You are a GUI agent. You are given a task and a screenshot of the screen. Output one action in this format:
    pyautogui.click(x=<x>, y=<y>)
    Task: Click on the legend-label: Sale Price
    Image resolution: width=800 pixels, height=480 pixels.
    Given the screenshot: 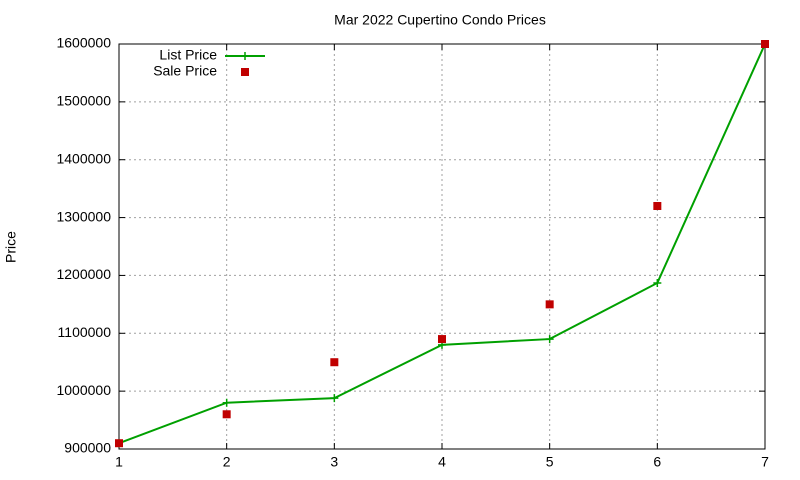 What is the action you would take?
    pyautogui.click(x=185, y=71)
    